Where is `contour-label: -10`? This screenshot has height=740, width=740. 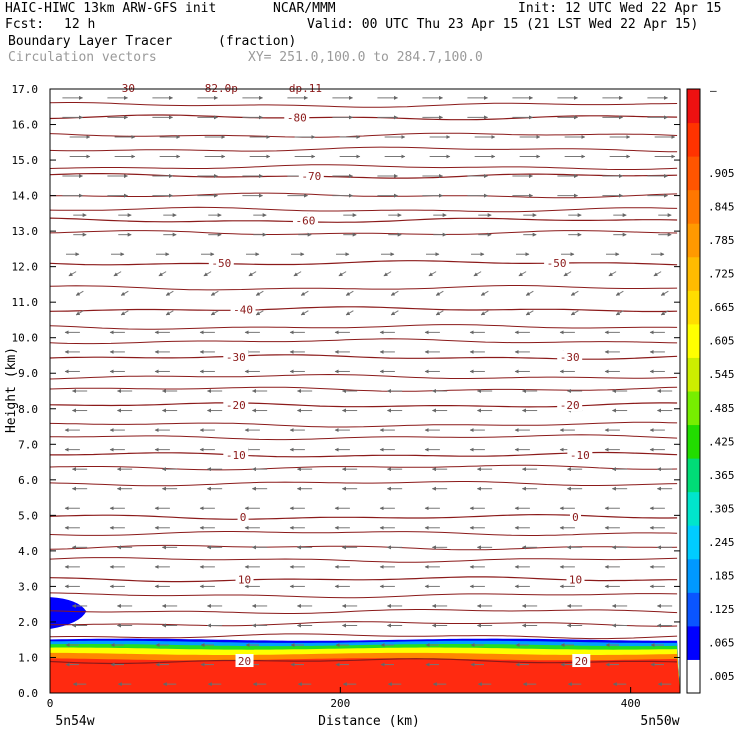
contour-label: -10 is located at coordinates (236, 455).